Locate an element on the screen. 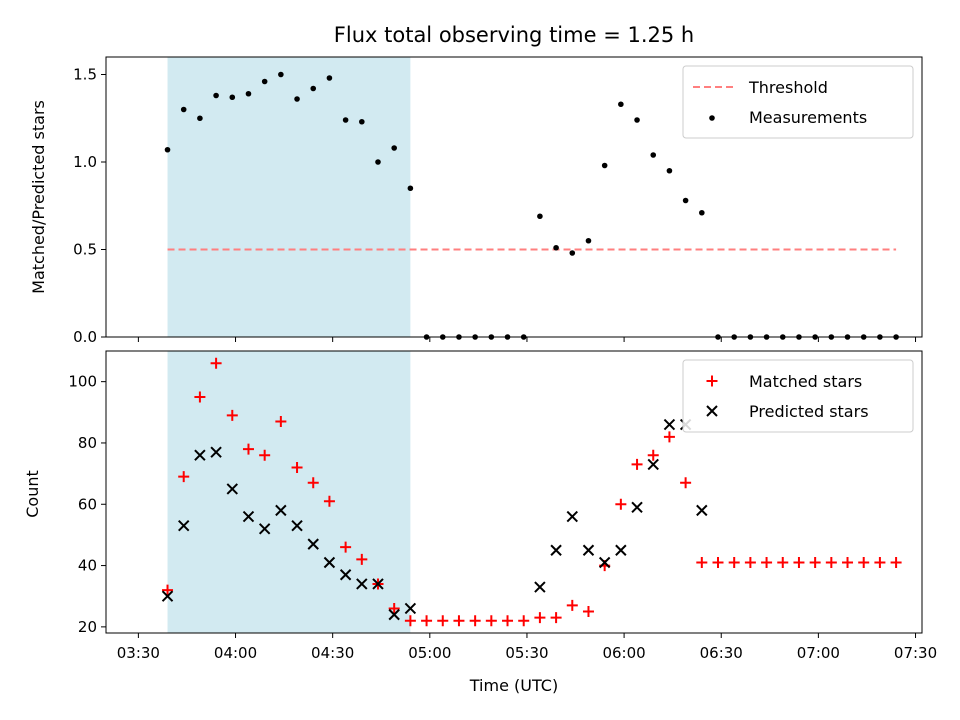 The image size is (960, 720). legend-label: Threshold is located at coordinates (788, 87).